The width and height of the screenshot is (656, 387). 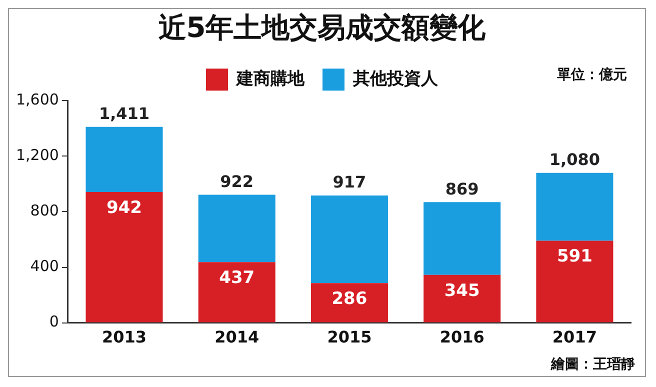 What do you see at coordinates (462, 337) in the screenshot?
I see `x-tick-label: 2016` at bounding box center [462, 337].